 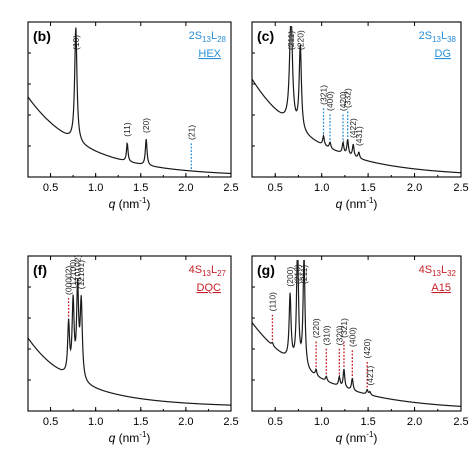 What do you see at coordinates (290, 277) in the screenshot?
I see `peak-label: (200)` at bounding box center [290, 277].